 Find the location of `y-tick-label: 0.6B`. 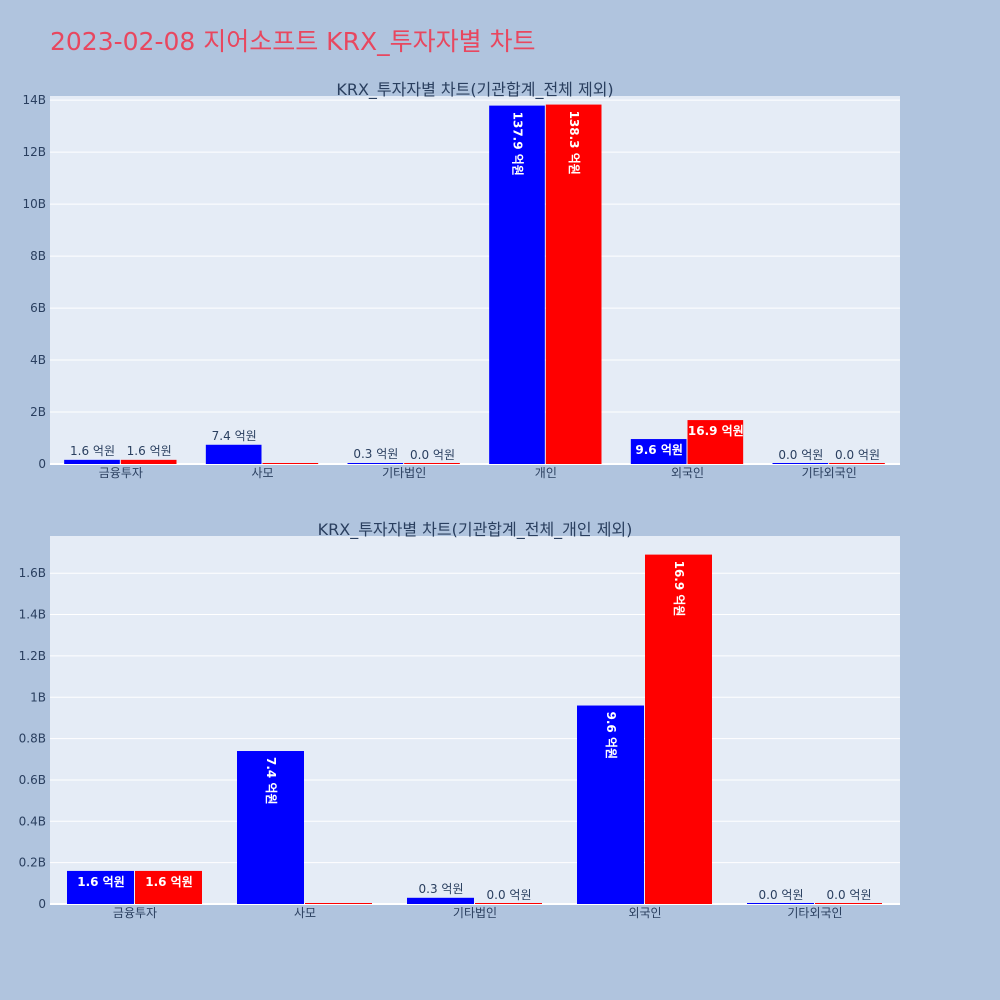

y-tick-label: 0.6B is located at coordinates (32, 780).